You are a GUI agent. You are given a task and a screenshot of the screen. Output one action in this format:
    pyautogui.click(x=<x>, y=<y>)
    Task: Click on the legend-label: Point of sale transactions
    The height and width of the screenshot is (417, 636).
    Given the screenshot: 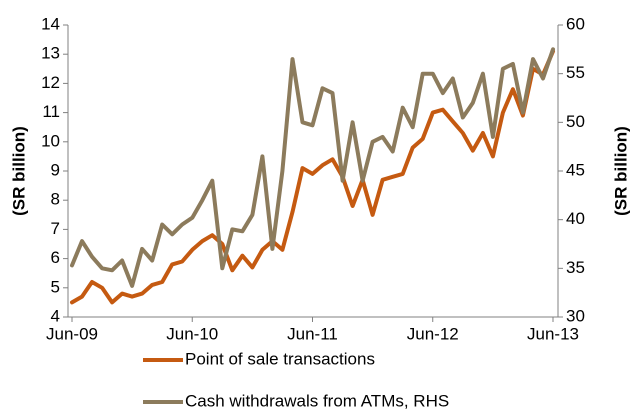 What is the action you would take?
    pyautogui.click(x=280, y=358)
    